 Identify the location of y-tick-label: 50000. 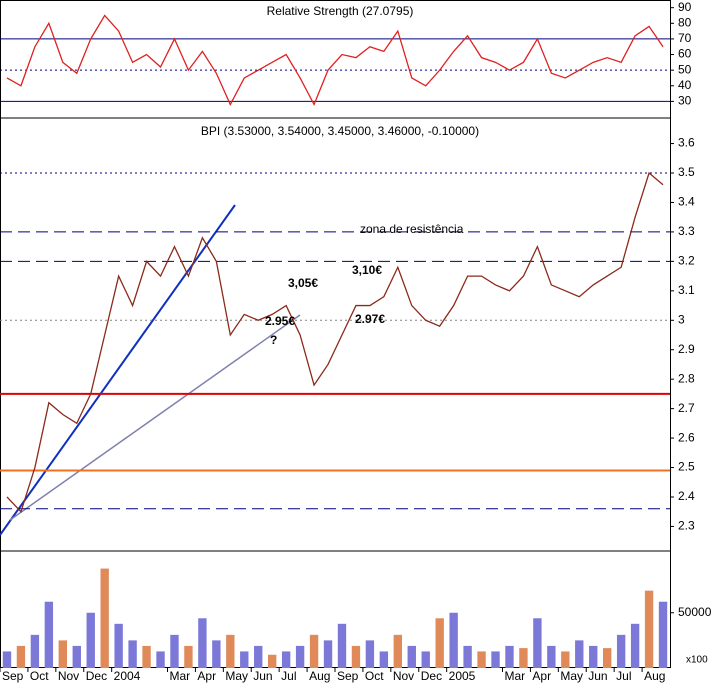
(695, 612).